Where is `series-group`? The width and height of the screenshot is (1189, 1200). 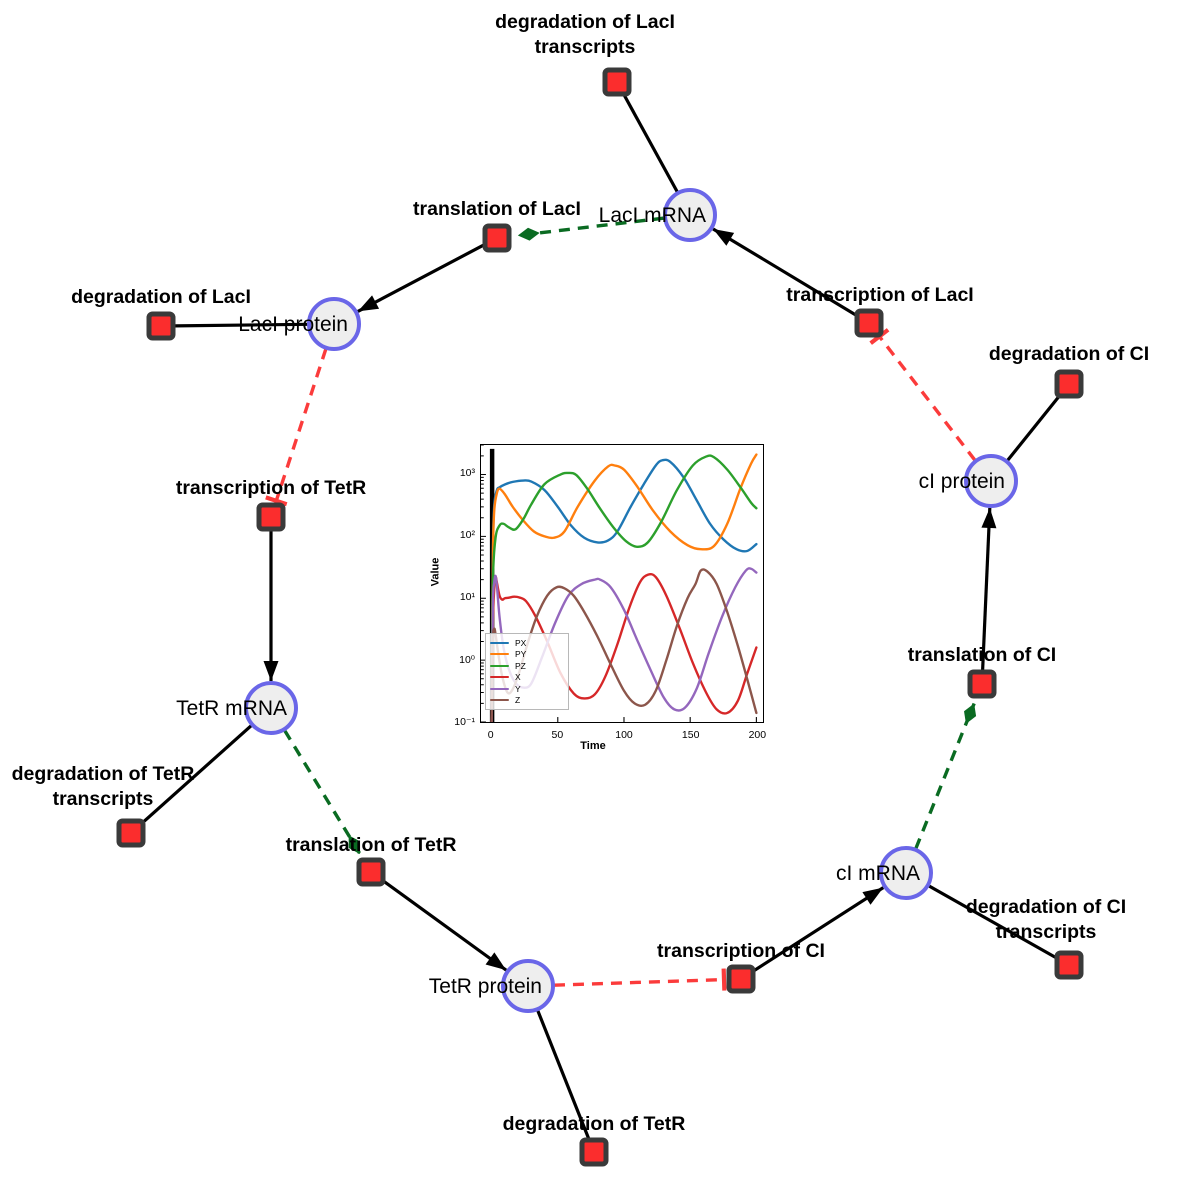
series-group is located at coordinates (624, 587).